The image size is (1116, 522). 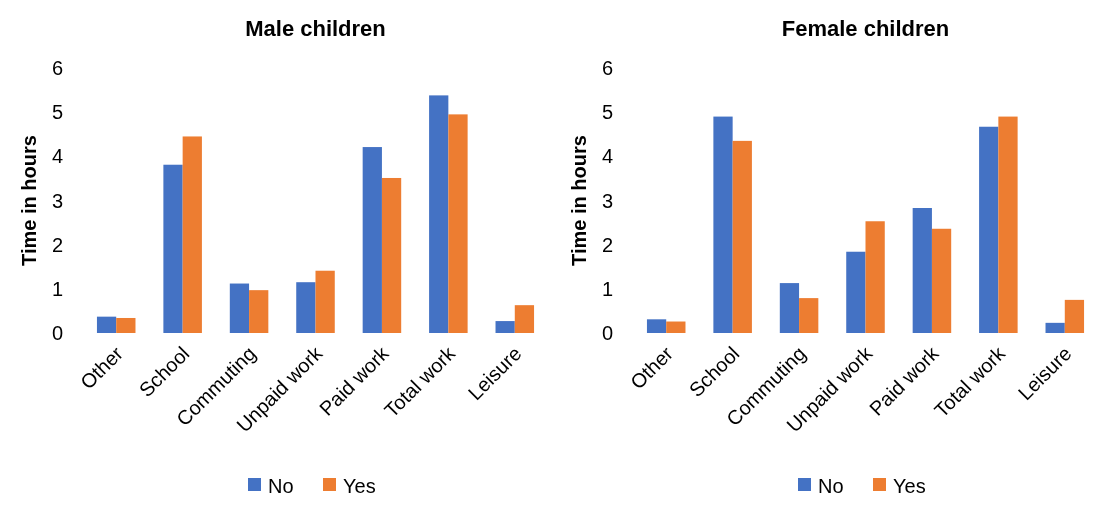 What do you see at coordinates (865, 28) in the screenshot?
I see `chart-title: Female children` at bounding box center [865, 28].